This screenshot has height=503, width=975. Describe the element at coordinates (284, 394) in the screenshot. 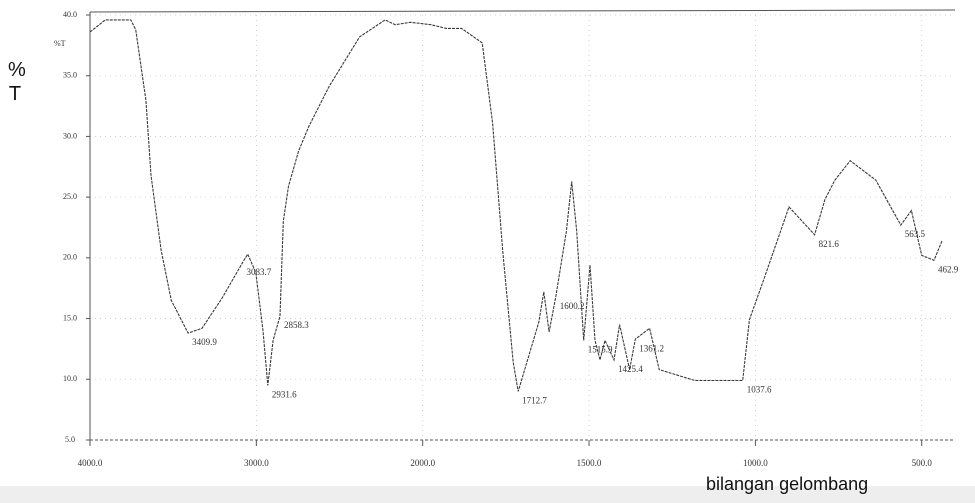

I see `peak-label: 2931.6` at that location.